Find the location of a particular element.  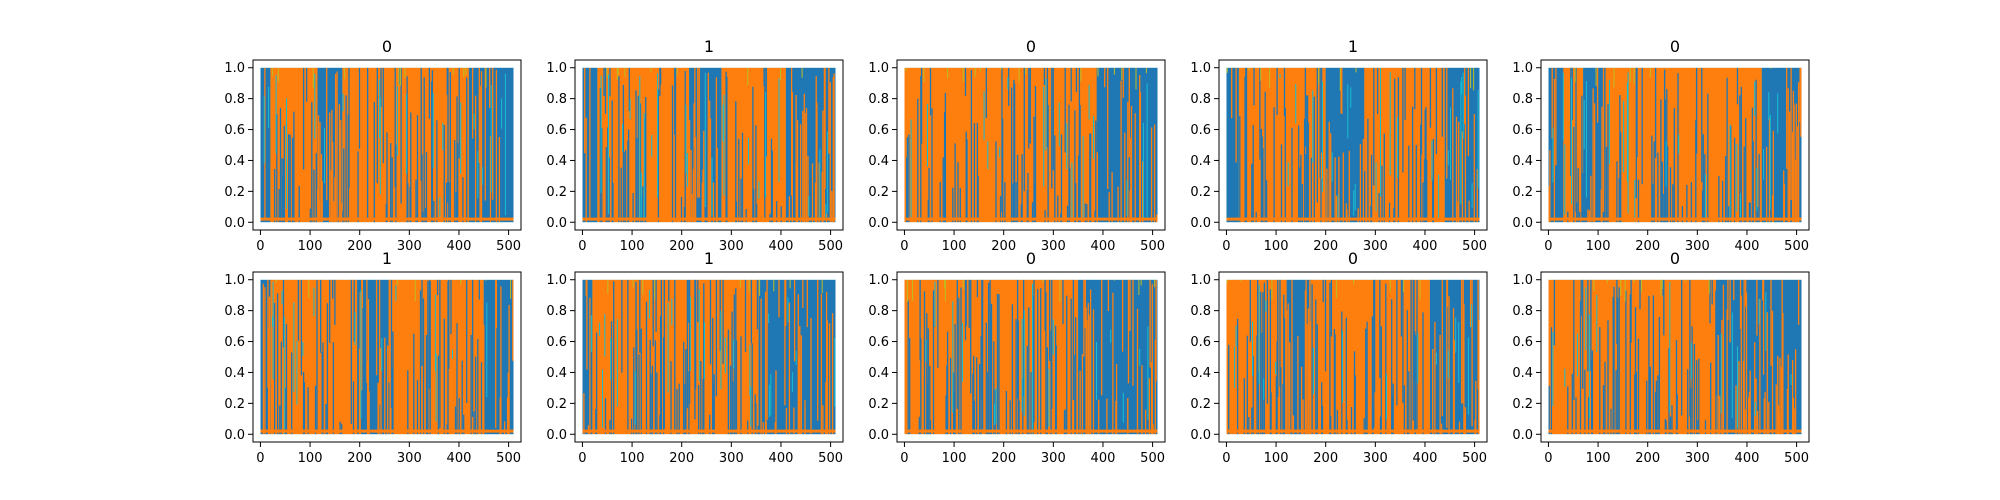

y-tick-label: 0.2 is located at coordinates (234, 404).